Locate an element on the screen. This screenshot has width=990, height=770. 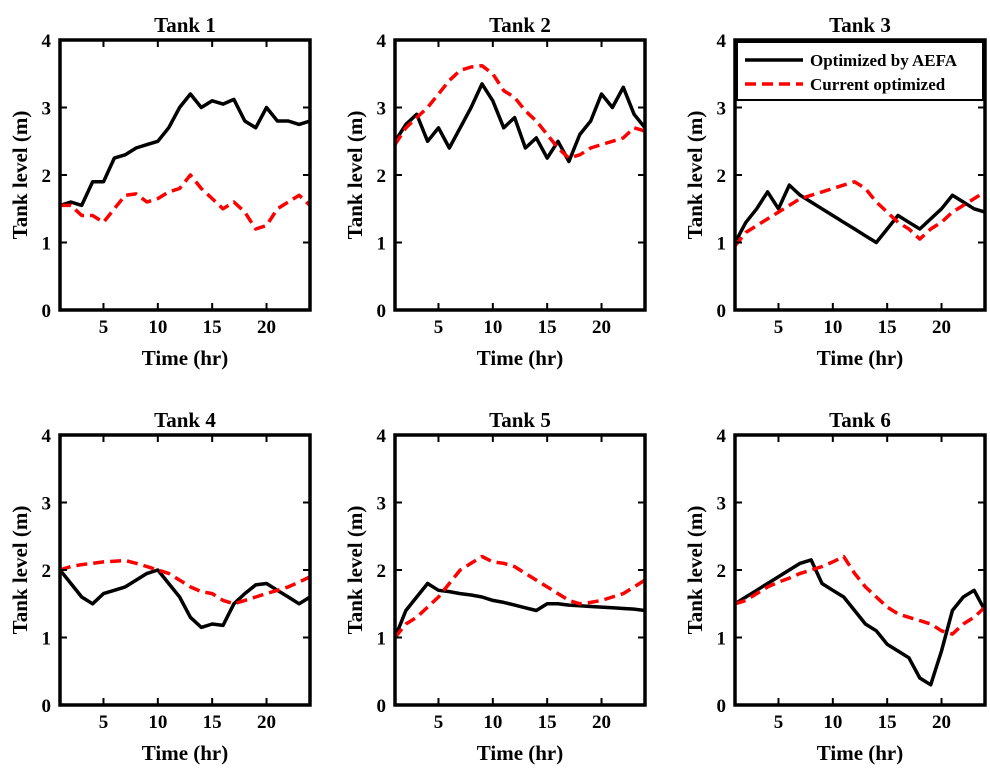
legend-label: Optimized by AEFA is located at coordinates (884, 60).